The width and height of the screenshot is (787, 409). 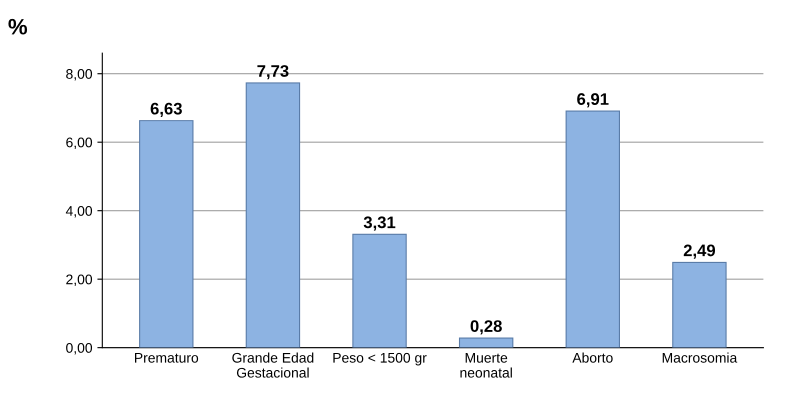 What do you see at coordinates (700, 251) in the screenshot?
I see `data-label: 2,49` at bounding box center [700, 251].